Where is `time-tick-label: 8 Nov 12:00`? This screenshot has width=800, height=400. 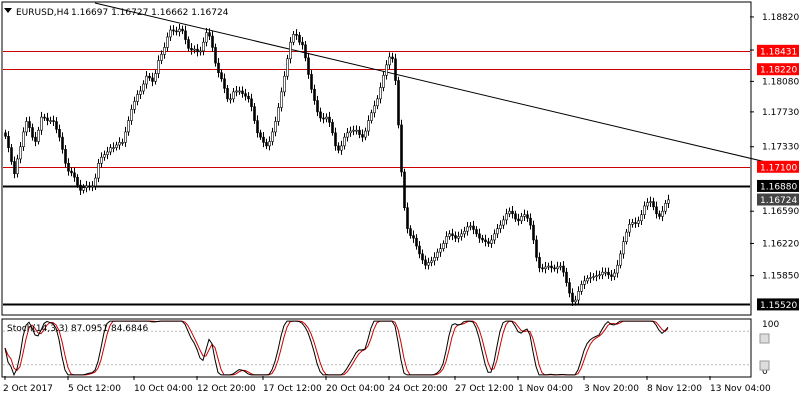 time-tick-label: 8 Nov 12:00 is located at coordinates (674, 389).